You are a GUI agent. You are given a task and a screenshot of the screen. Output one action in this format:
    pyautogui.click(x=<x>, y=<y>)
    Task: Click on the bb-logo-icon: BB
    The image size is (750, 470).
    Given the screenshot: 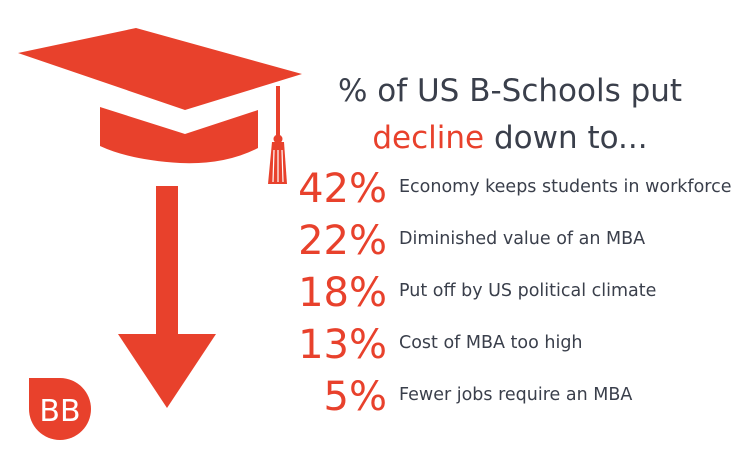 What is the action you would take?
    pyautogui.click(x=60, y=409)
    